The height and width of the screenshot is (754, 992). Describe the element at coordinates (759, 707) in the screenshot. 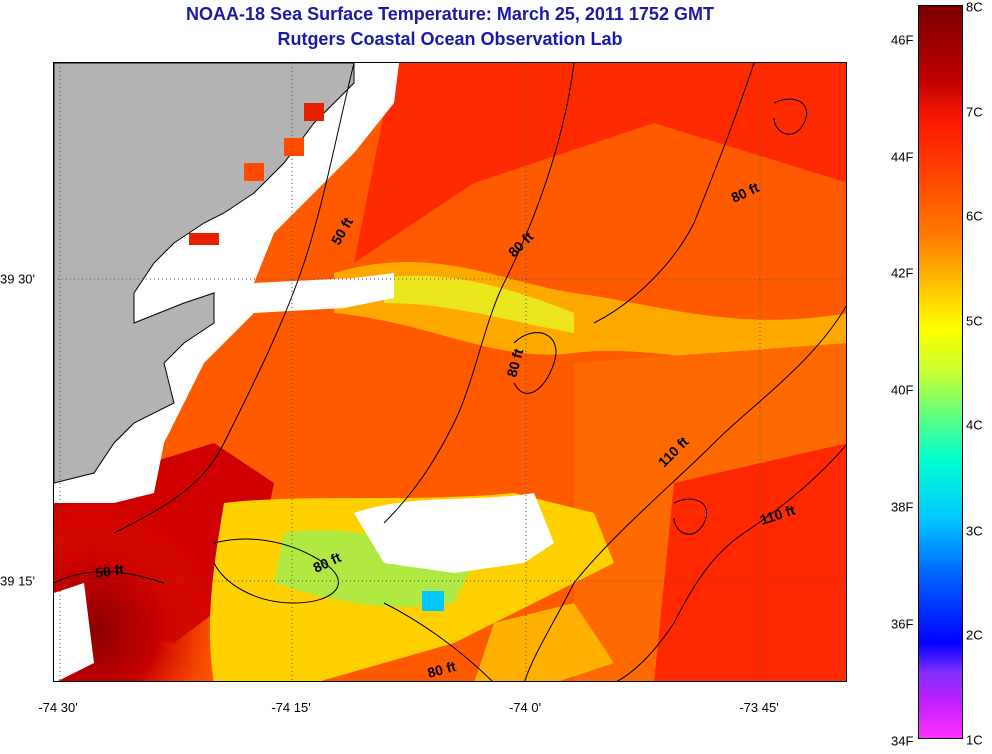

I see `x-tick-label: -73 45'` at that location.